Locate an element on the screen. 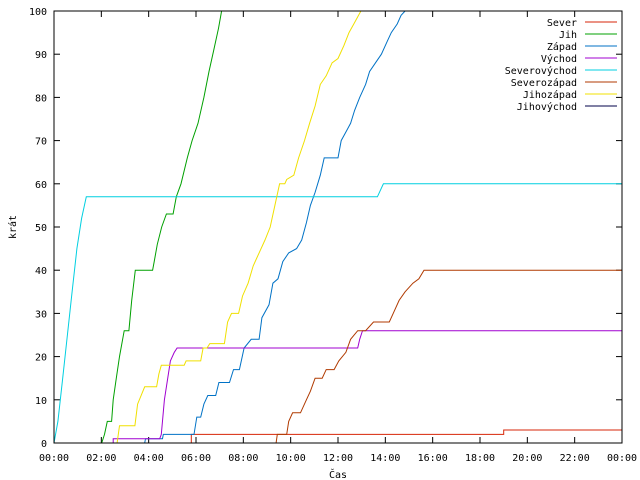 This screenshot has width=640, height=480. y-tick-label: 20 is located at coordinates (41, 358).